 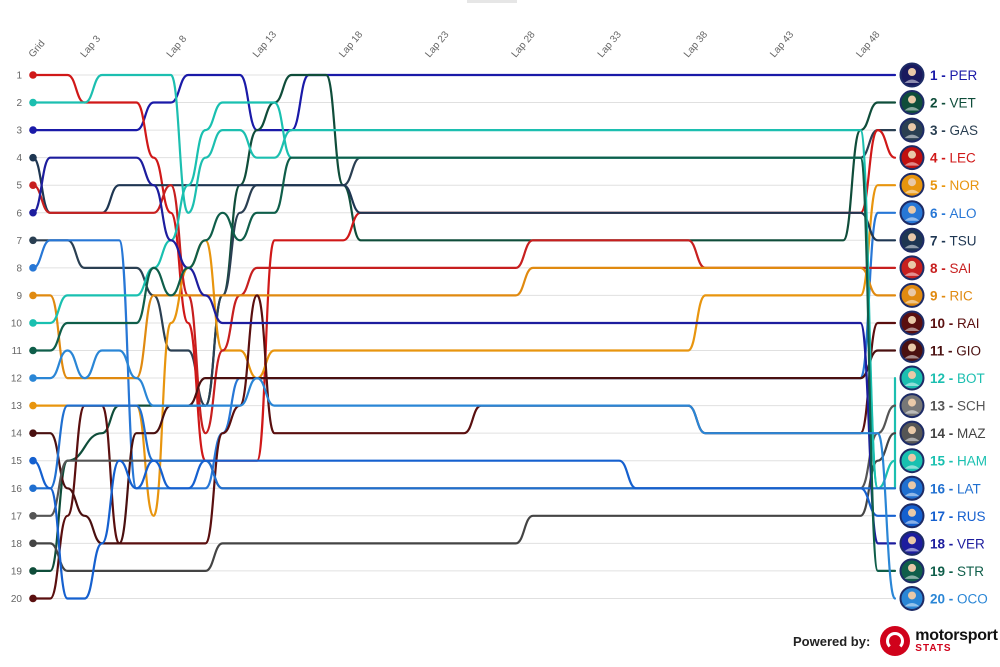 What do you see at coordinates (696, 44) in the screenshot?
I see `lap-tick-lap-38: Lap 38` at bounding box center [696, 44].